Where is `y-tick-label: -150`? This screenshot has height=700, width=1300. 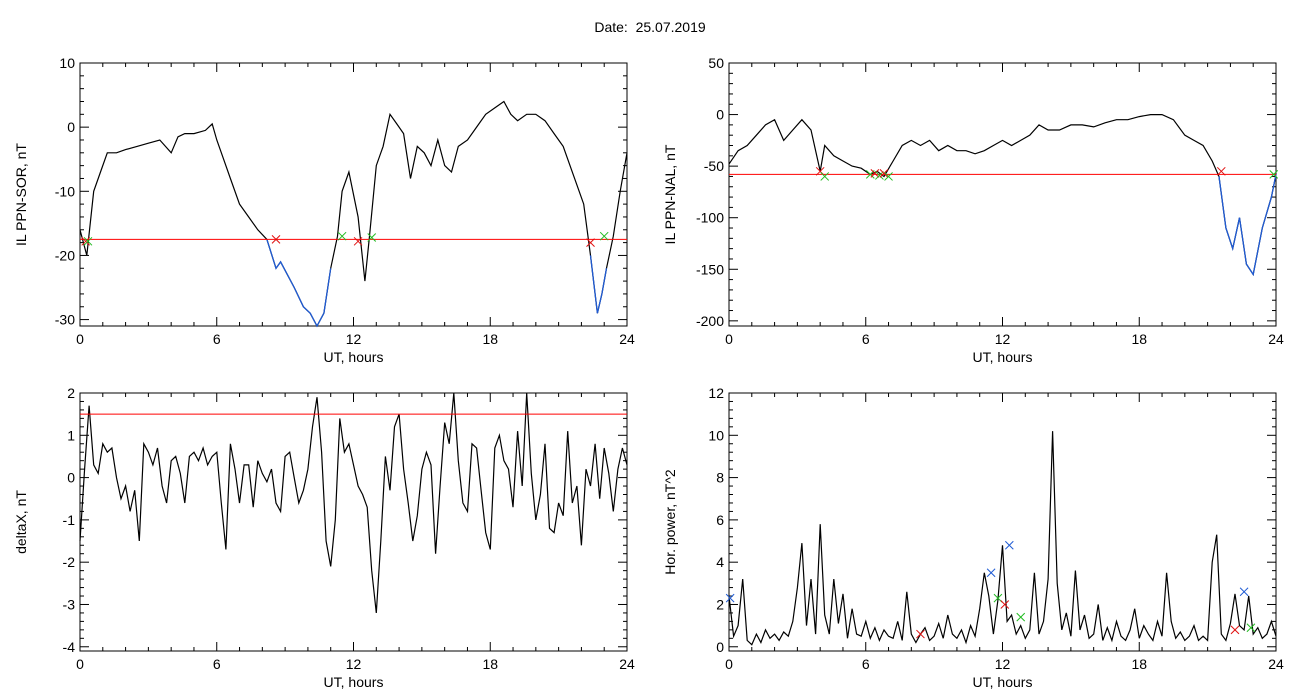
y-tick-label: -150 is located at coordinates (710, 269).